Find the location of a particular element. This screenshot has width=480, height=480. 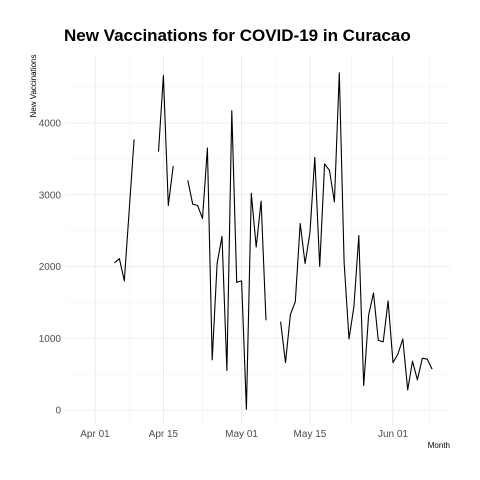

x-tick-label: Apr 15 is located at coordinates (164, 434).